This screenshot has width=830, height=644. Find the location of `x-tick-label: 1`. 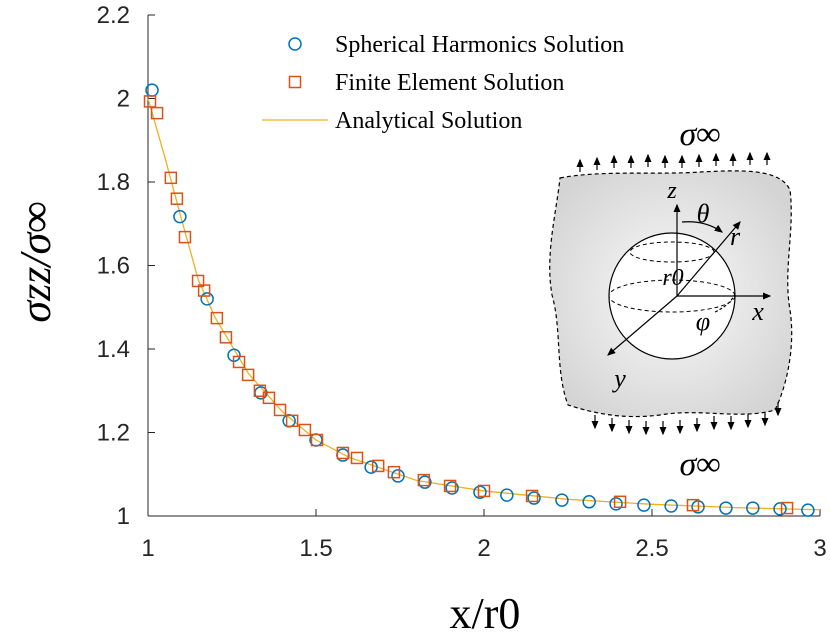

x-tick-label: 1 is located at coordinates (147, 548).